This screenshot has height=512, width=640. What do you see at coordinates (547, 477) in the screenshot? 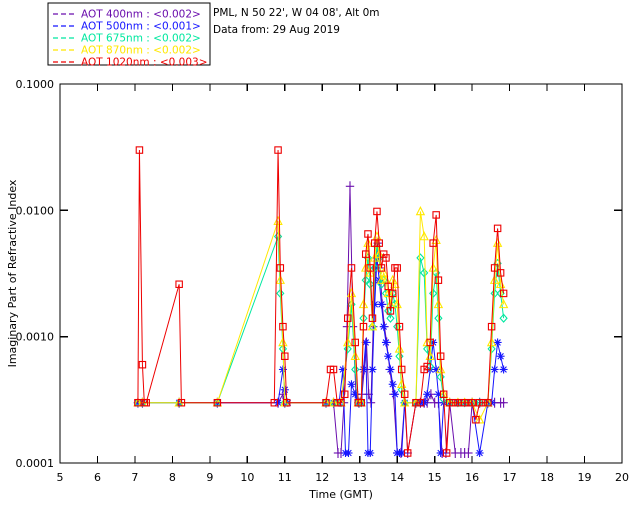
I see `x-tick-label: 18` at bounding box center [547, 477].